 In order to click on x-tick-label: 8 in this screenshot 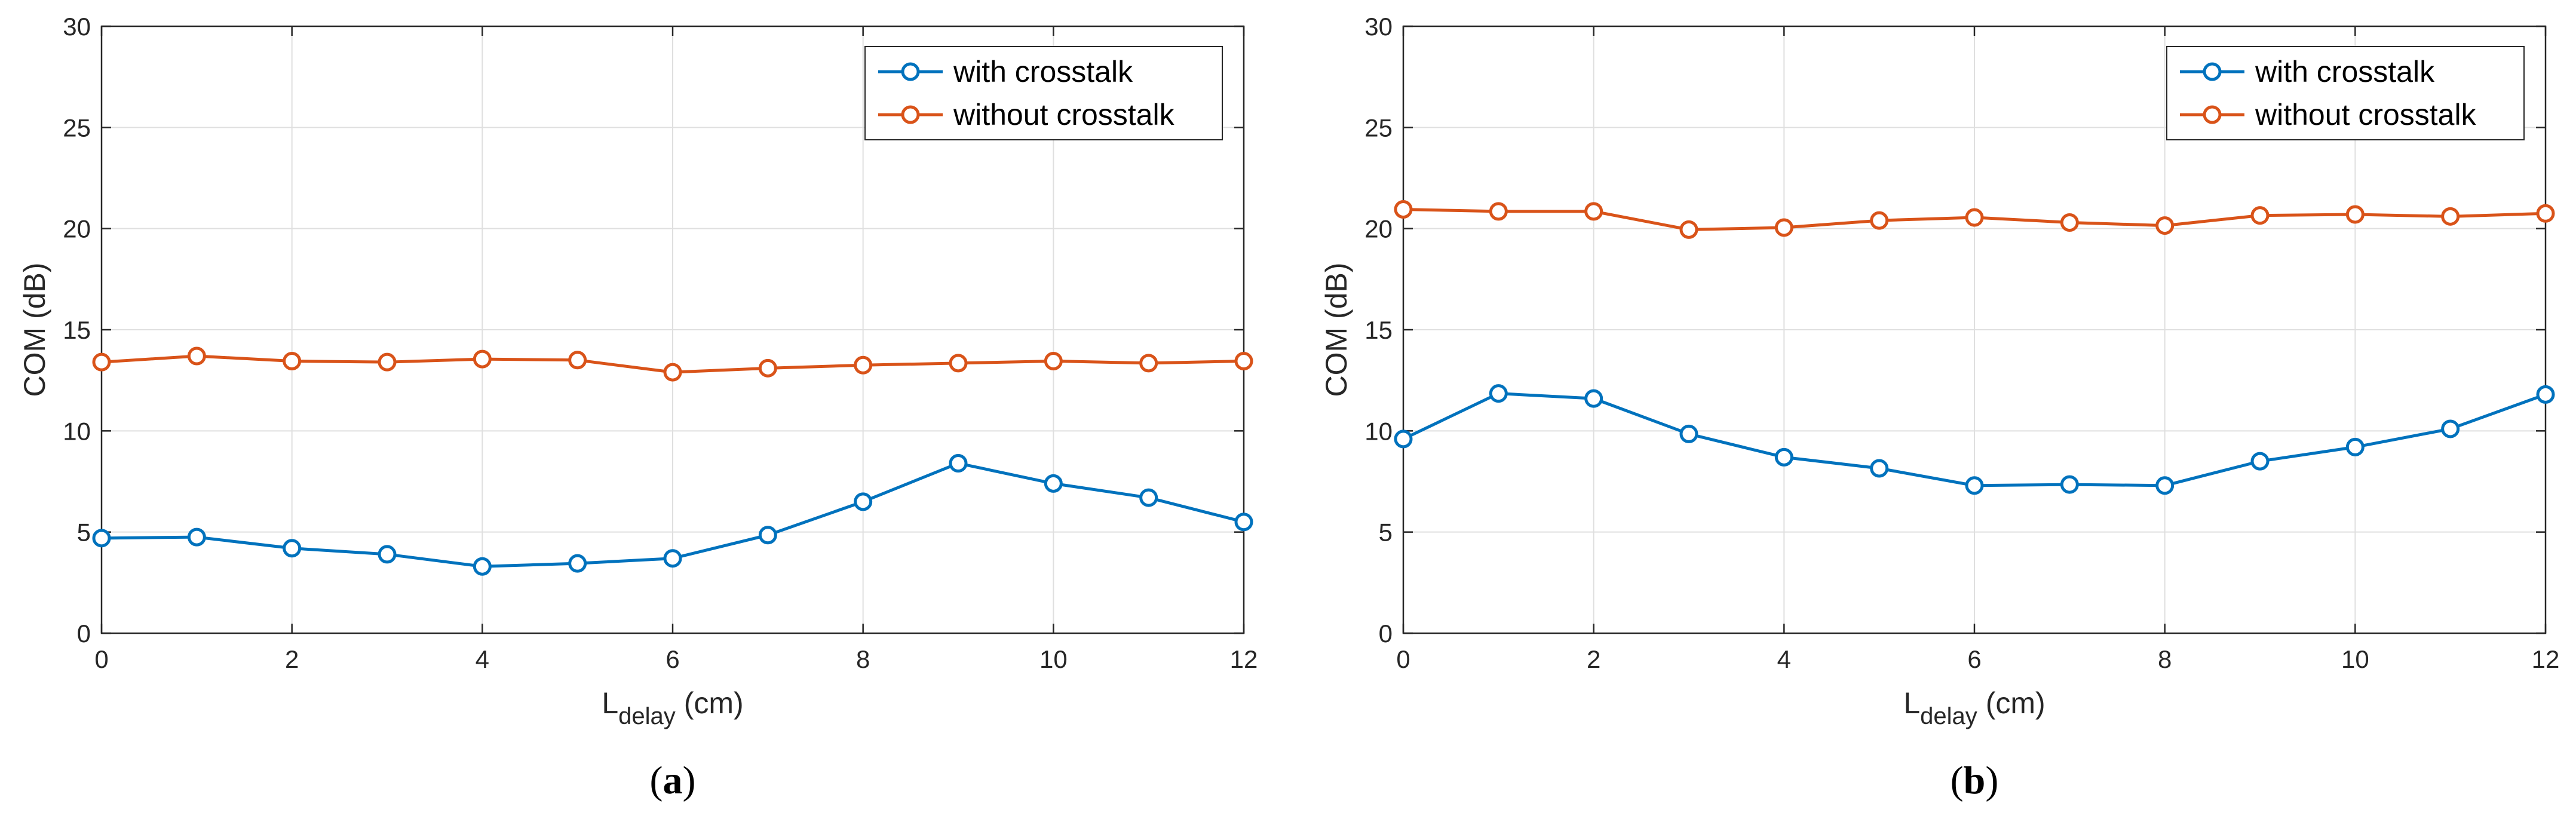, I will do `click(2165, 659)`.